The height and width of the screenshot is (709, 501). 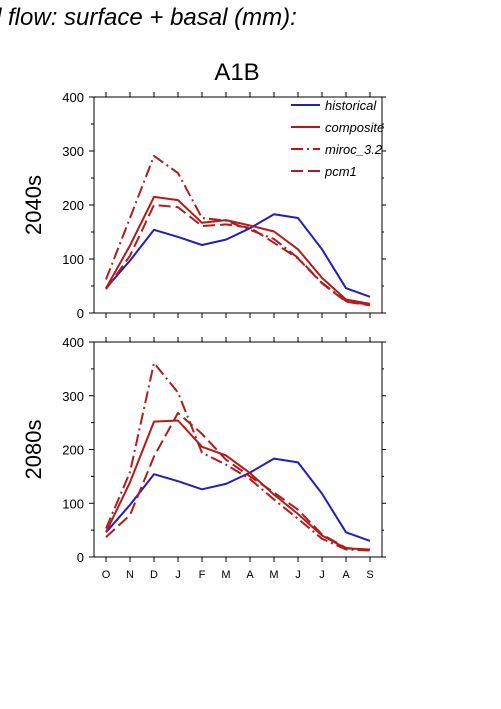 I want to click on row-label: 2080s, so click(x=33, y=450).